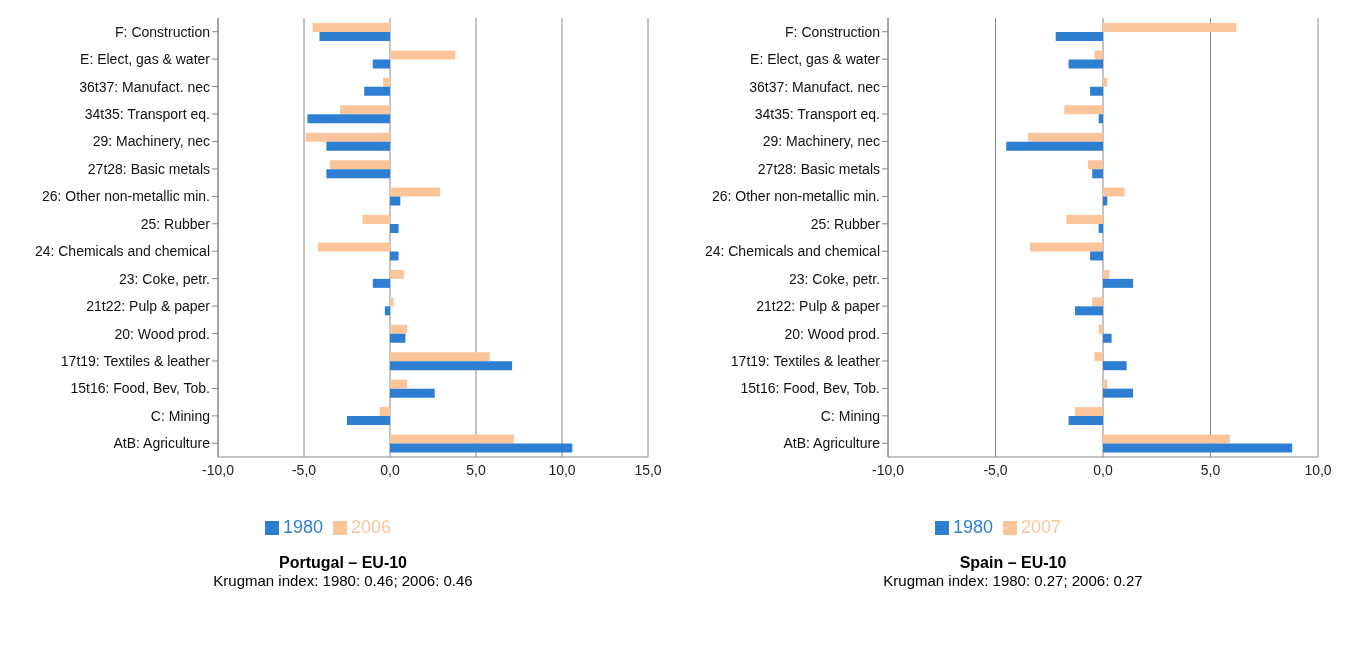 The height and width of the screenshot is (647, 1365). Describe the element at coordinates (147, 114) in the screenshot. I see `y-tick-label: 34t35: Transport eq.` at that location.